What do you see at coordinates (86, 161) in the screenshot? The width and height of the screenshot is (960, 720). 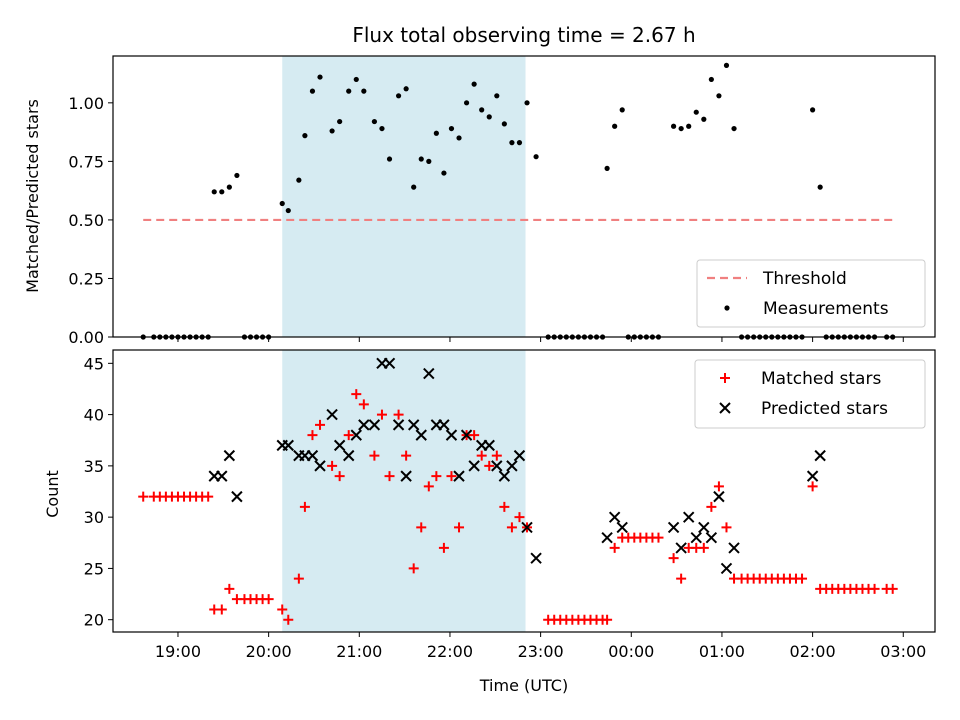 I see `y-tick-label: 0.75` at bounding box center [86, 161].